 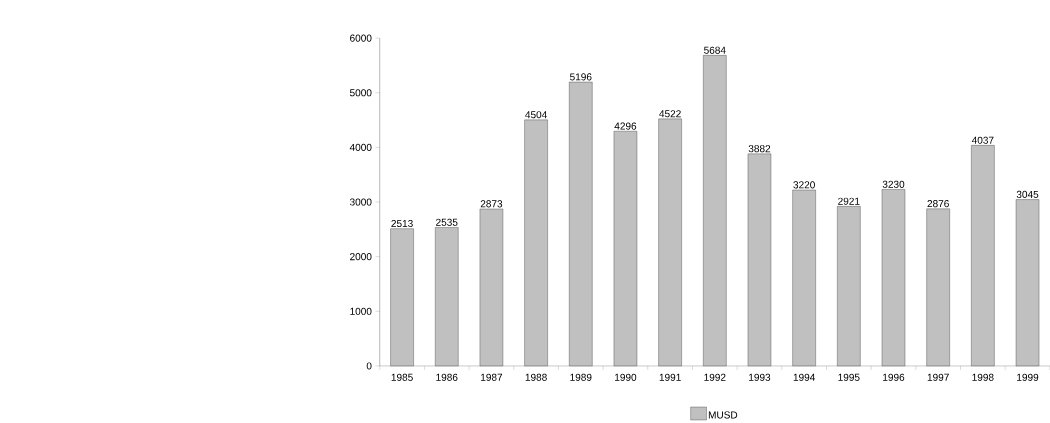 What do you see at coordinates (361, 311) in the screenshot?
I see `y-tick-label: 1000` at bounding box center [361, 311].